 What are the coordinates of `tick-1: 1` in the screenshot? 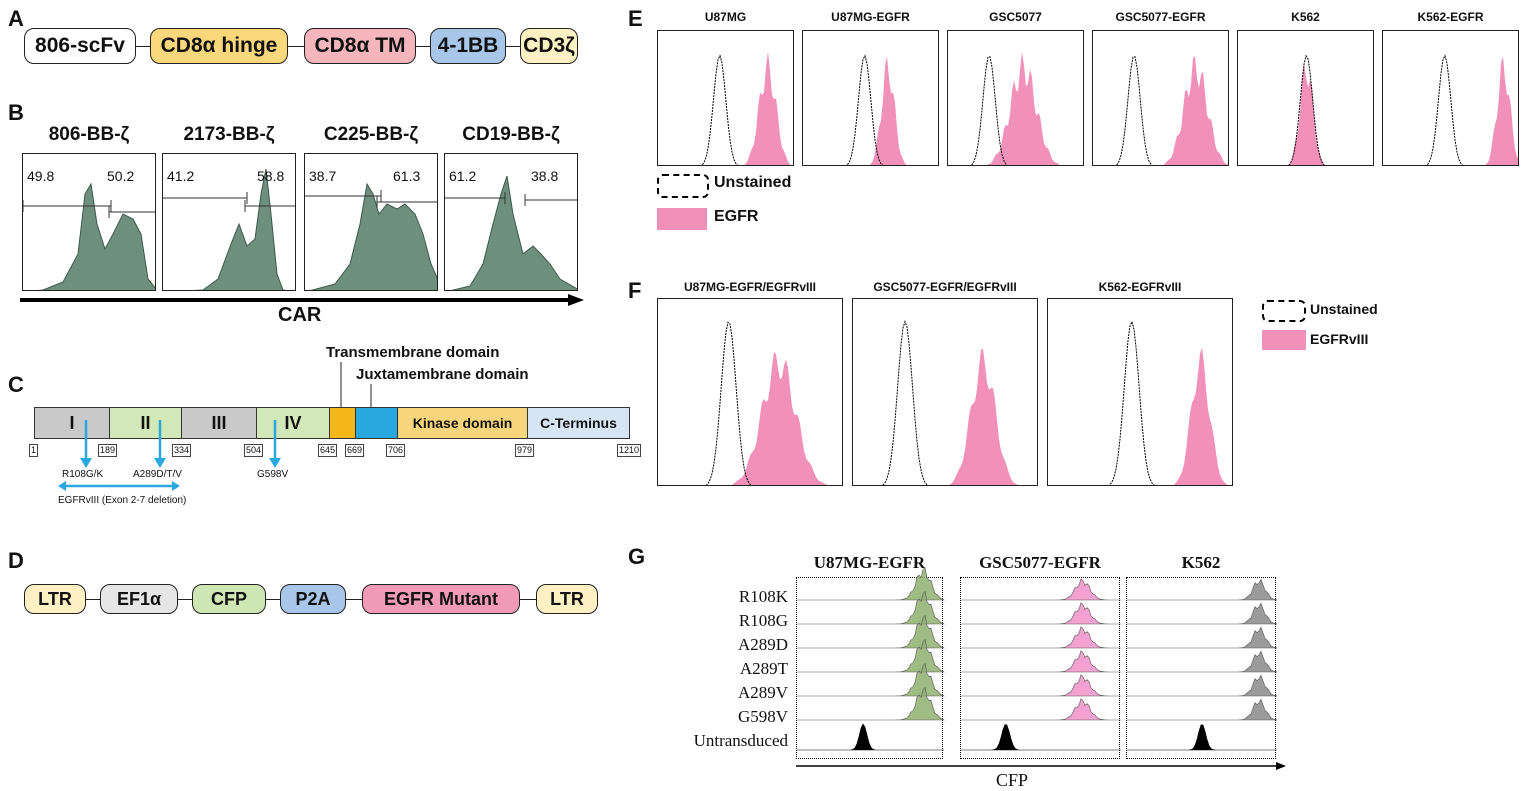 It's located at (34, 450).